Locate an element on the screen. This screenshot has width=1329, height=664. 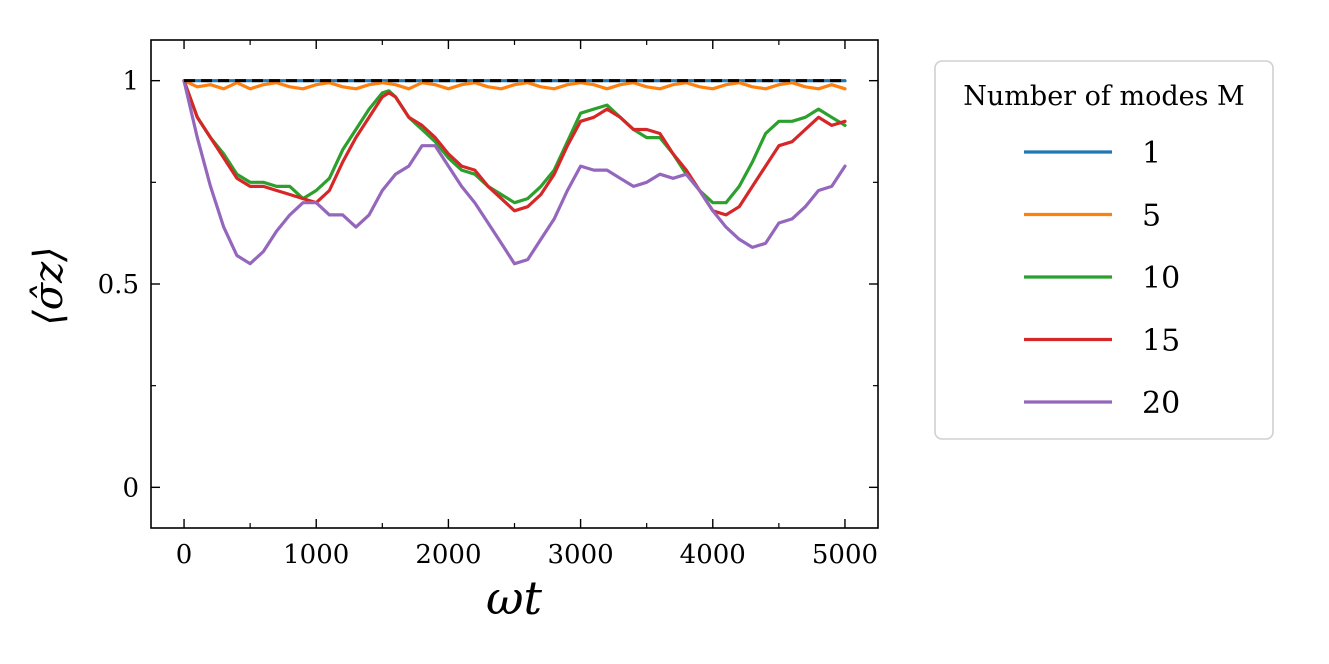
x-axis-label: ωt is located at coordinates (514, 598).